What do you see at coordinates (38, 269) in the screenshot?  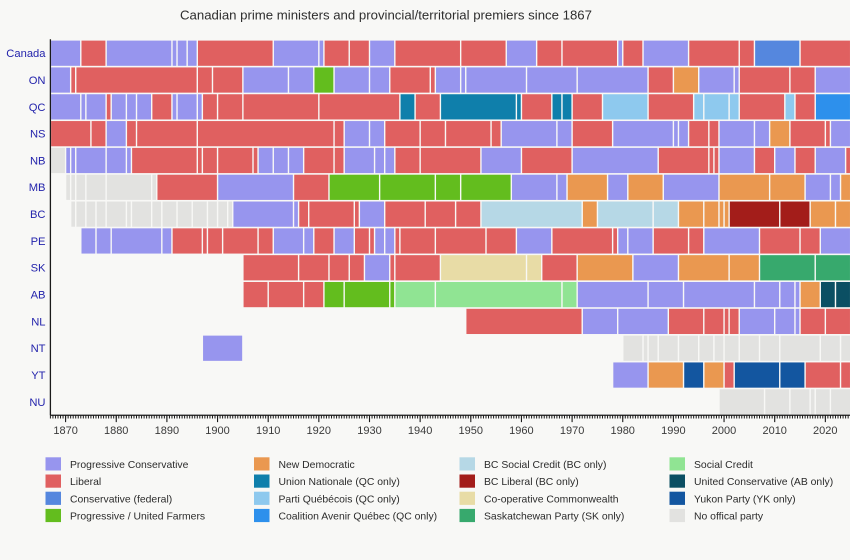 I see `svg-text: SK` at bounding box center [38, 269].